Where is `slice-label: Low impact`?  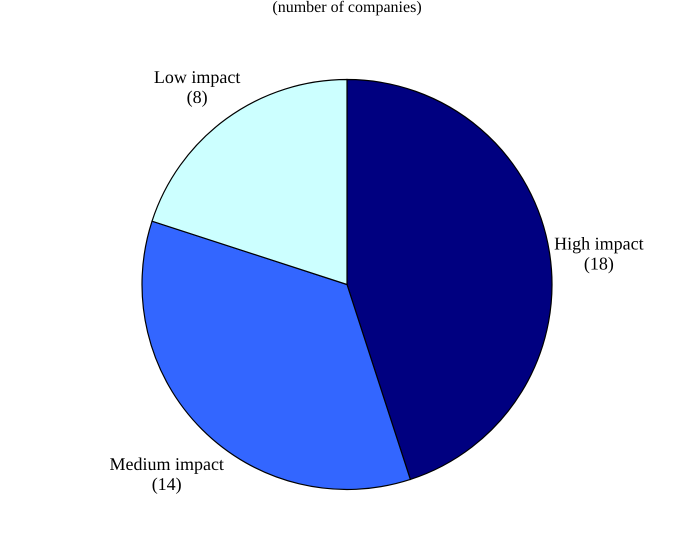 slice-label: Low impact is located at coordinates (197, 77).